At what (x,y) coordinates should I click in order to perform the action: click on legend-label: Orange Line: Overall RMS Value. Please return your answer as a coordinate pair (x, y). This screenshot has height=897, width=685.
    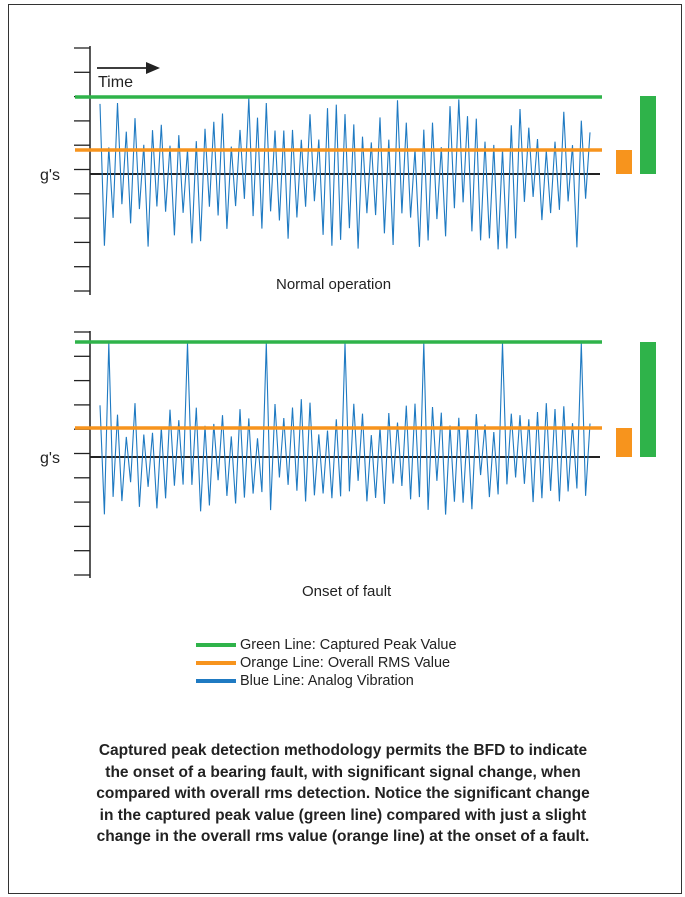
    Looking at the image, I should click on (345, 663).